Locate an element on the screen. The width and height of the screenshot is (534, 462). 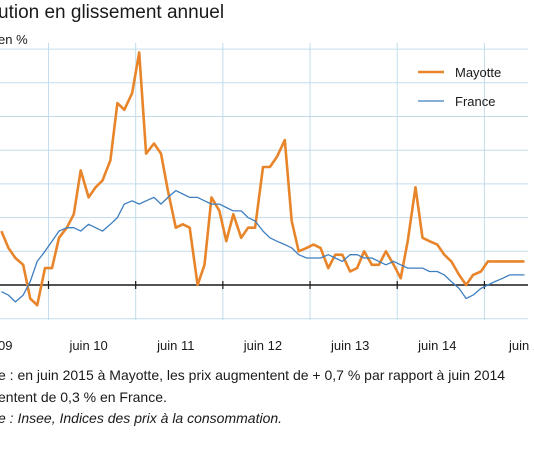
x-tick-label: juin 11 is located at coordinates (175, 345).